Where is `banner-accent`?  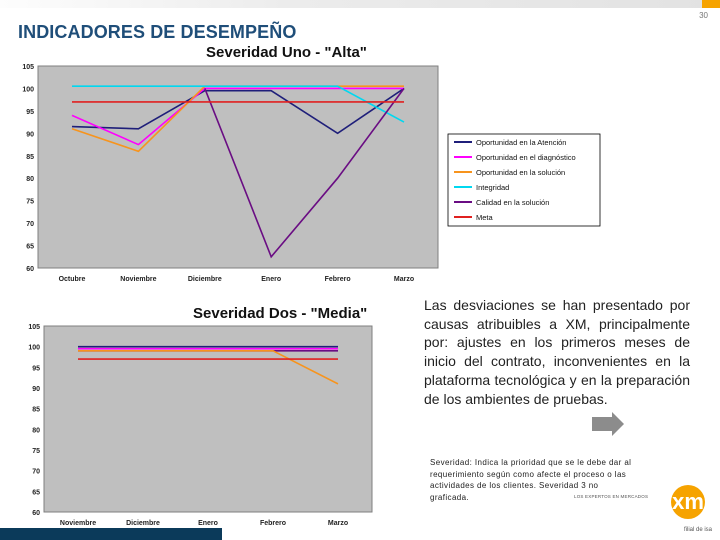
banner-accent is located at coordinates (711, 4).